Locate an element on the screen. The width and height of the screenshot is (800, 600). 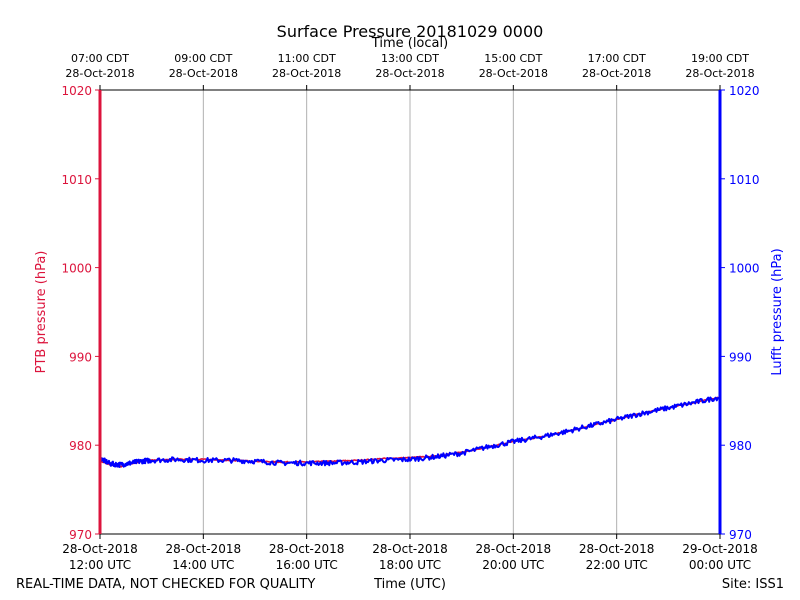
left-y-axis-label: PTB pressure (hPa) is located at coordinates (41, 312).